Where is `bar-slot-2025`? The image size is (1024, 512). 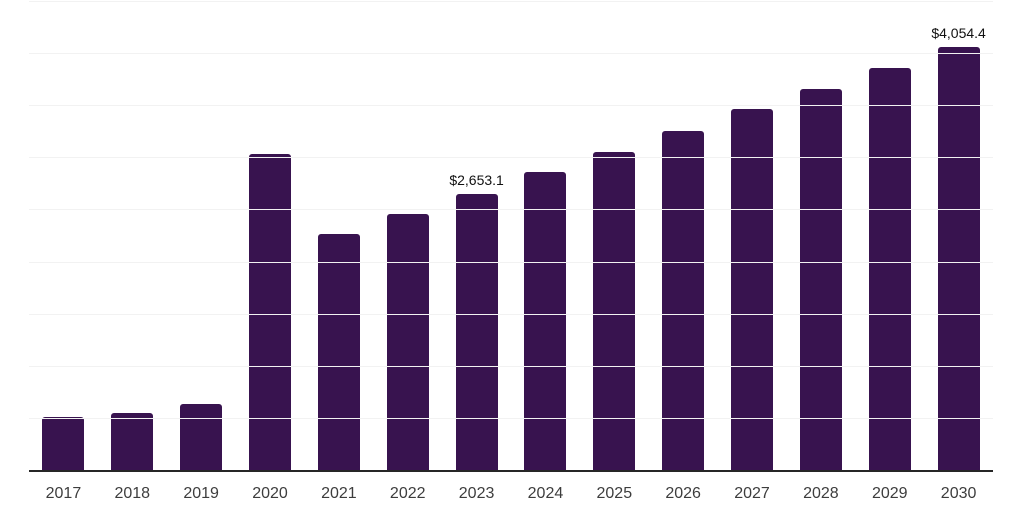 bar-slot-2025 is located at coordinates (614, 235).